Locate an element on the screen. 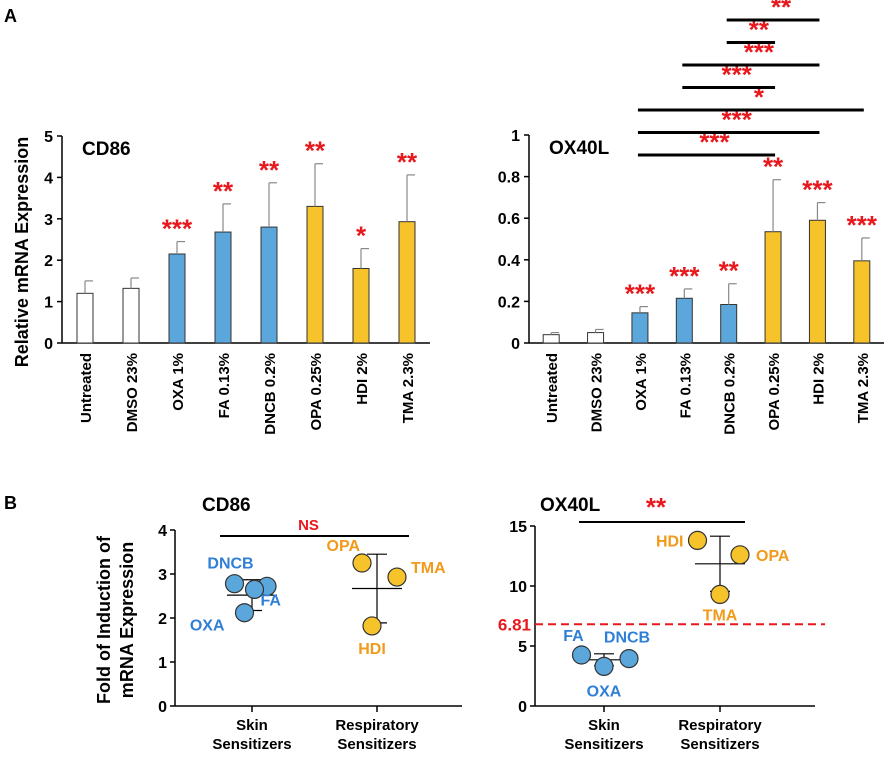 This screenshot has width=896, height=765. y-tick-label: 0.8 is located at coordinates (509, 178).